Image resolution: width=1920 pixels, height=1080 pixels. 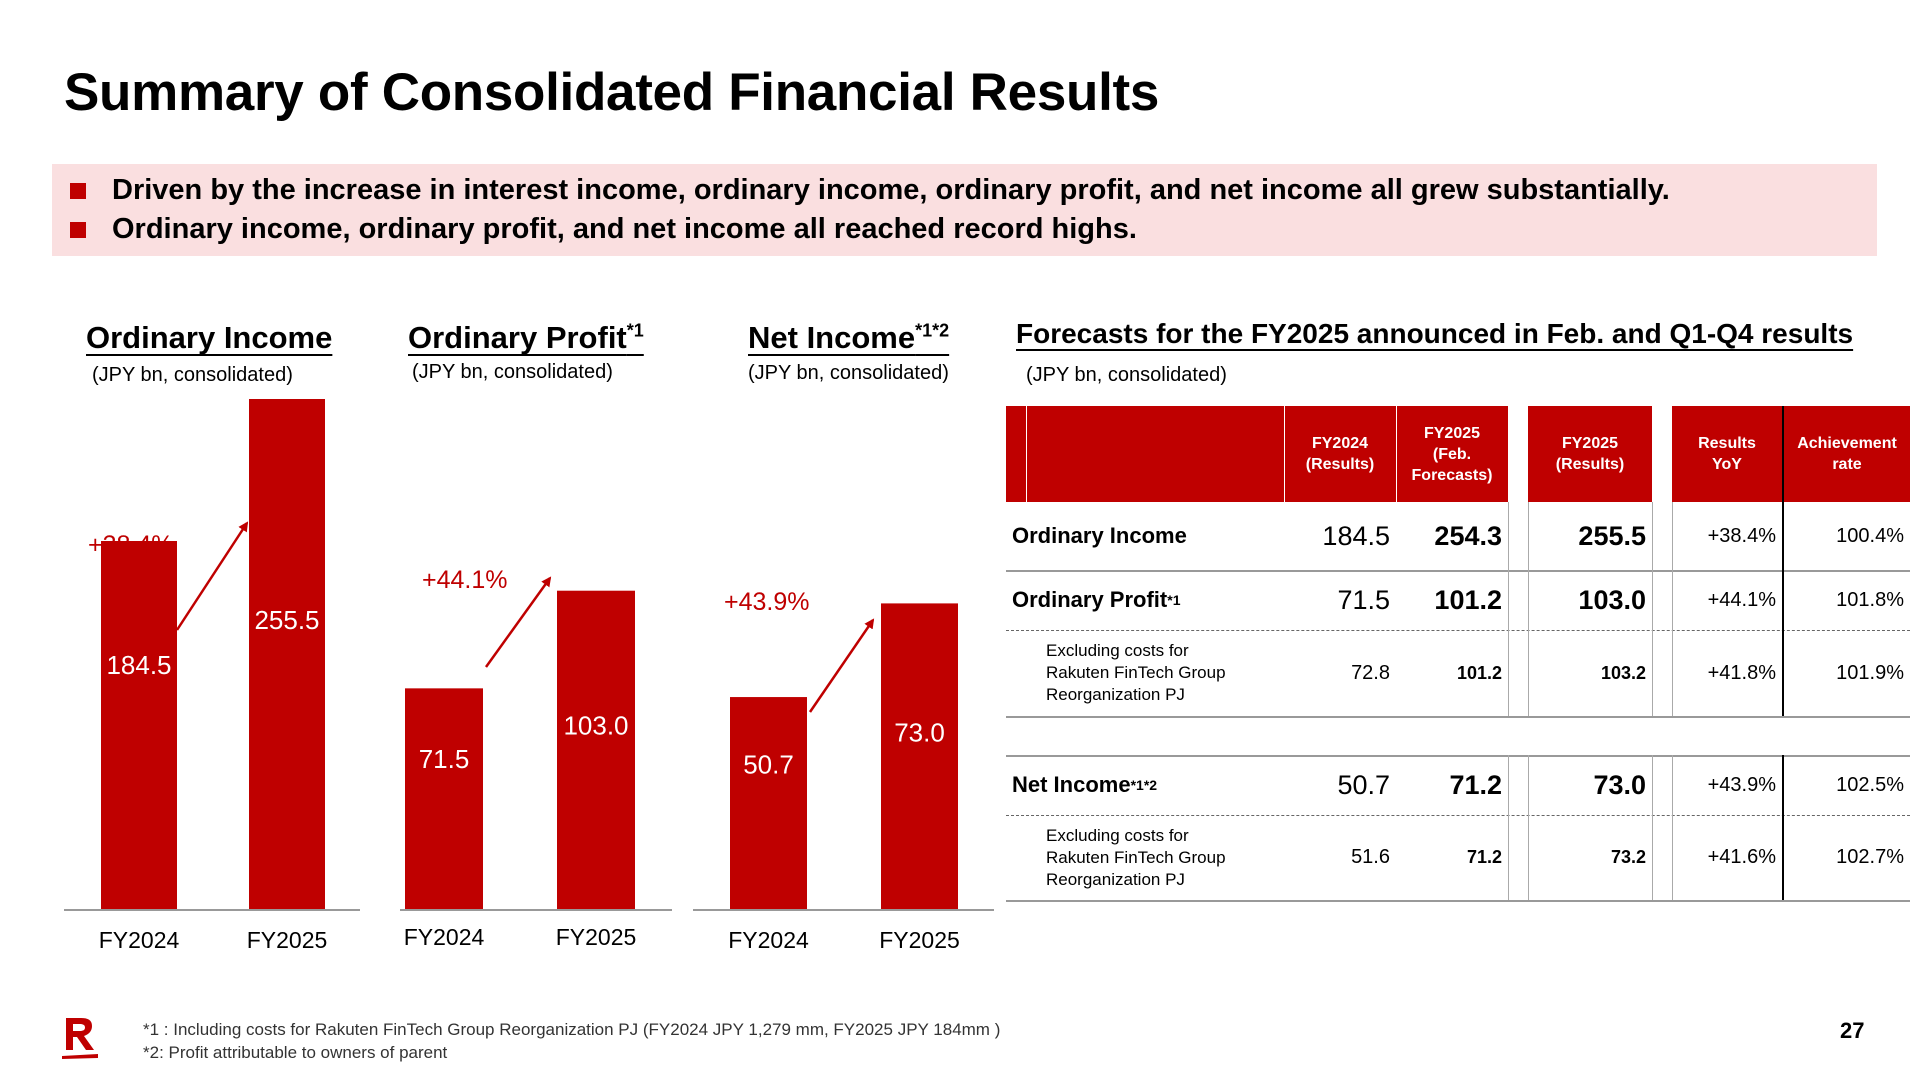 What do you see at coordinates (1847, 454) in the screenshot?
I see `table-column-header: Achievement rate` at bounding box center [1847, 454].